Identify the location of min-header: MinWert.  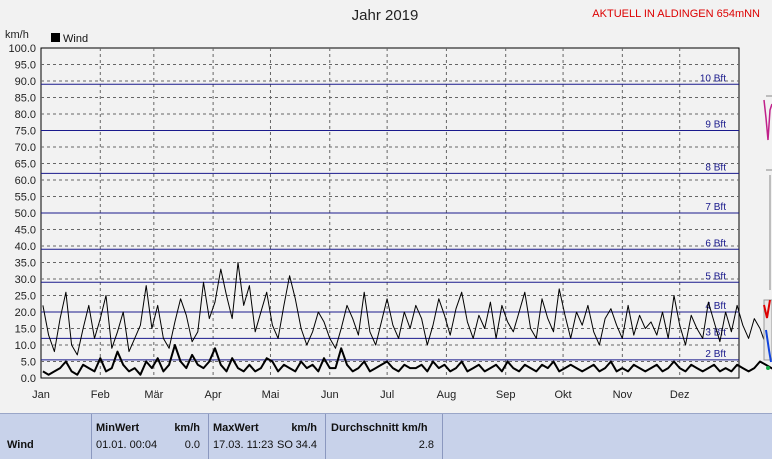
(118, 428).